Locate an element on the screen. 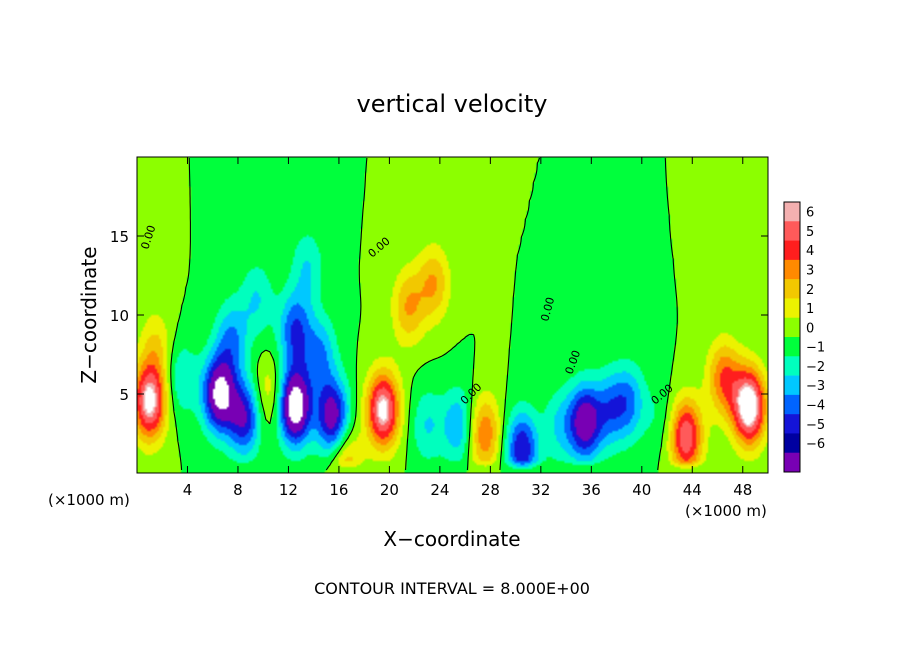 Image resolution: width=904 pixels, height=654 pixels. x-tick-label: 16 is located at coordinates (338, 490).